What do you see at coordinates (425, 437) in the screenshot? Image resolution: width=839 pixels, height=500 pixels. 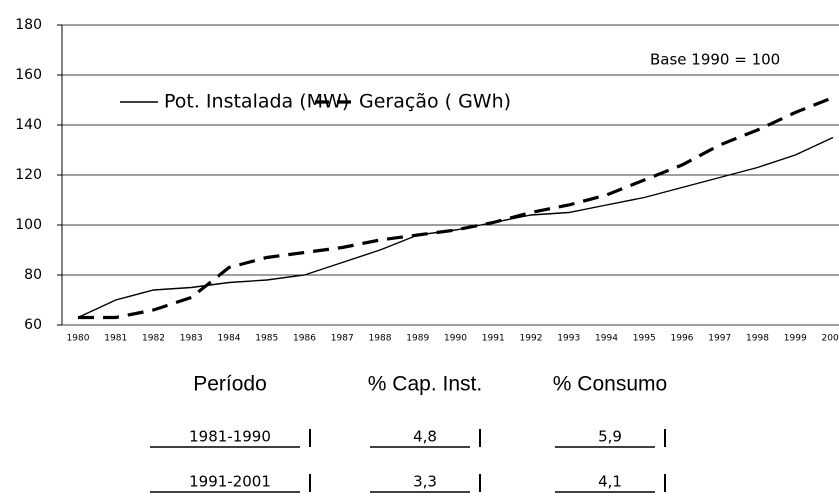 I see `table-cell: 4,8` at bounding box center [425, 437].